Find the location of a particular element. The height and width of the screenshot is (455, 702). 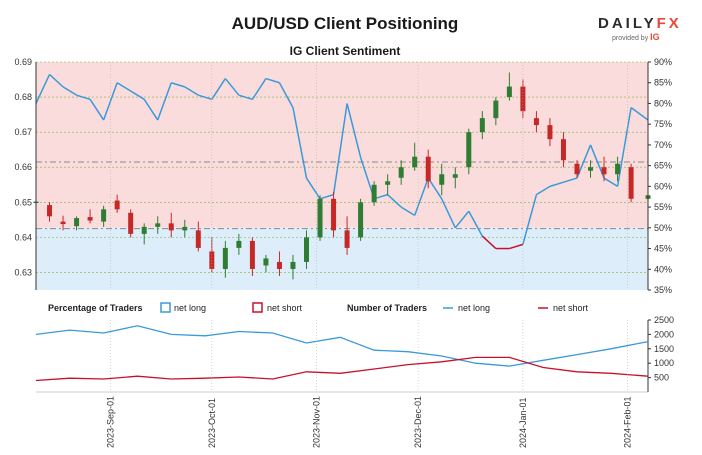

logo-provided: provided by is located at coordinates (630, 38).